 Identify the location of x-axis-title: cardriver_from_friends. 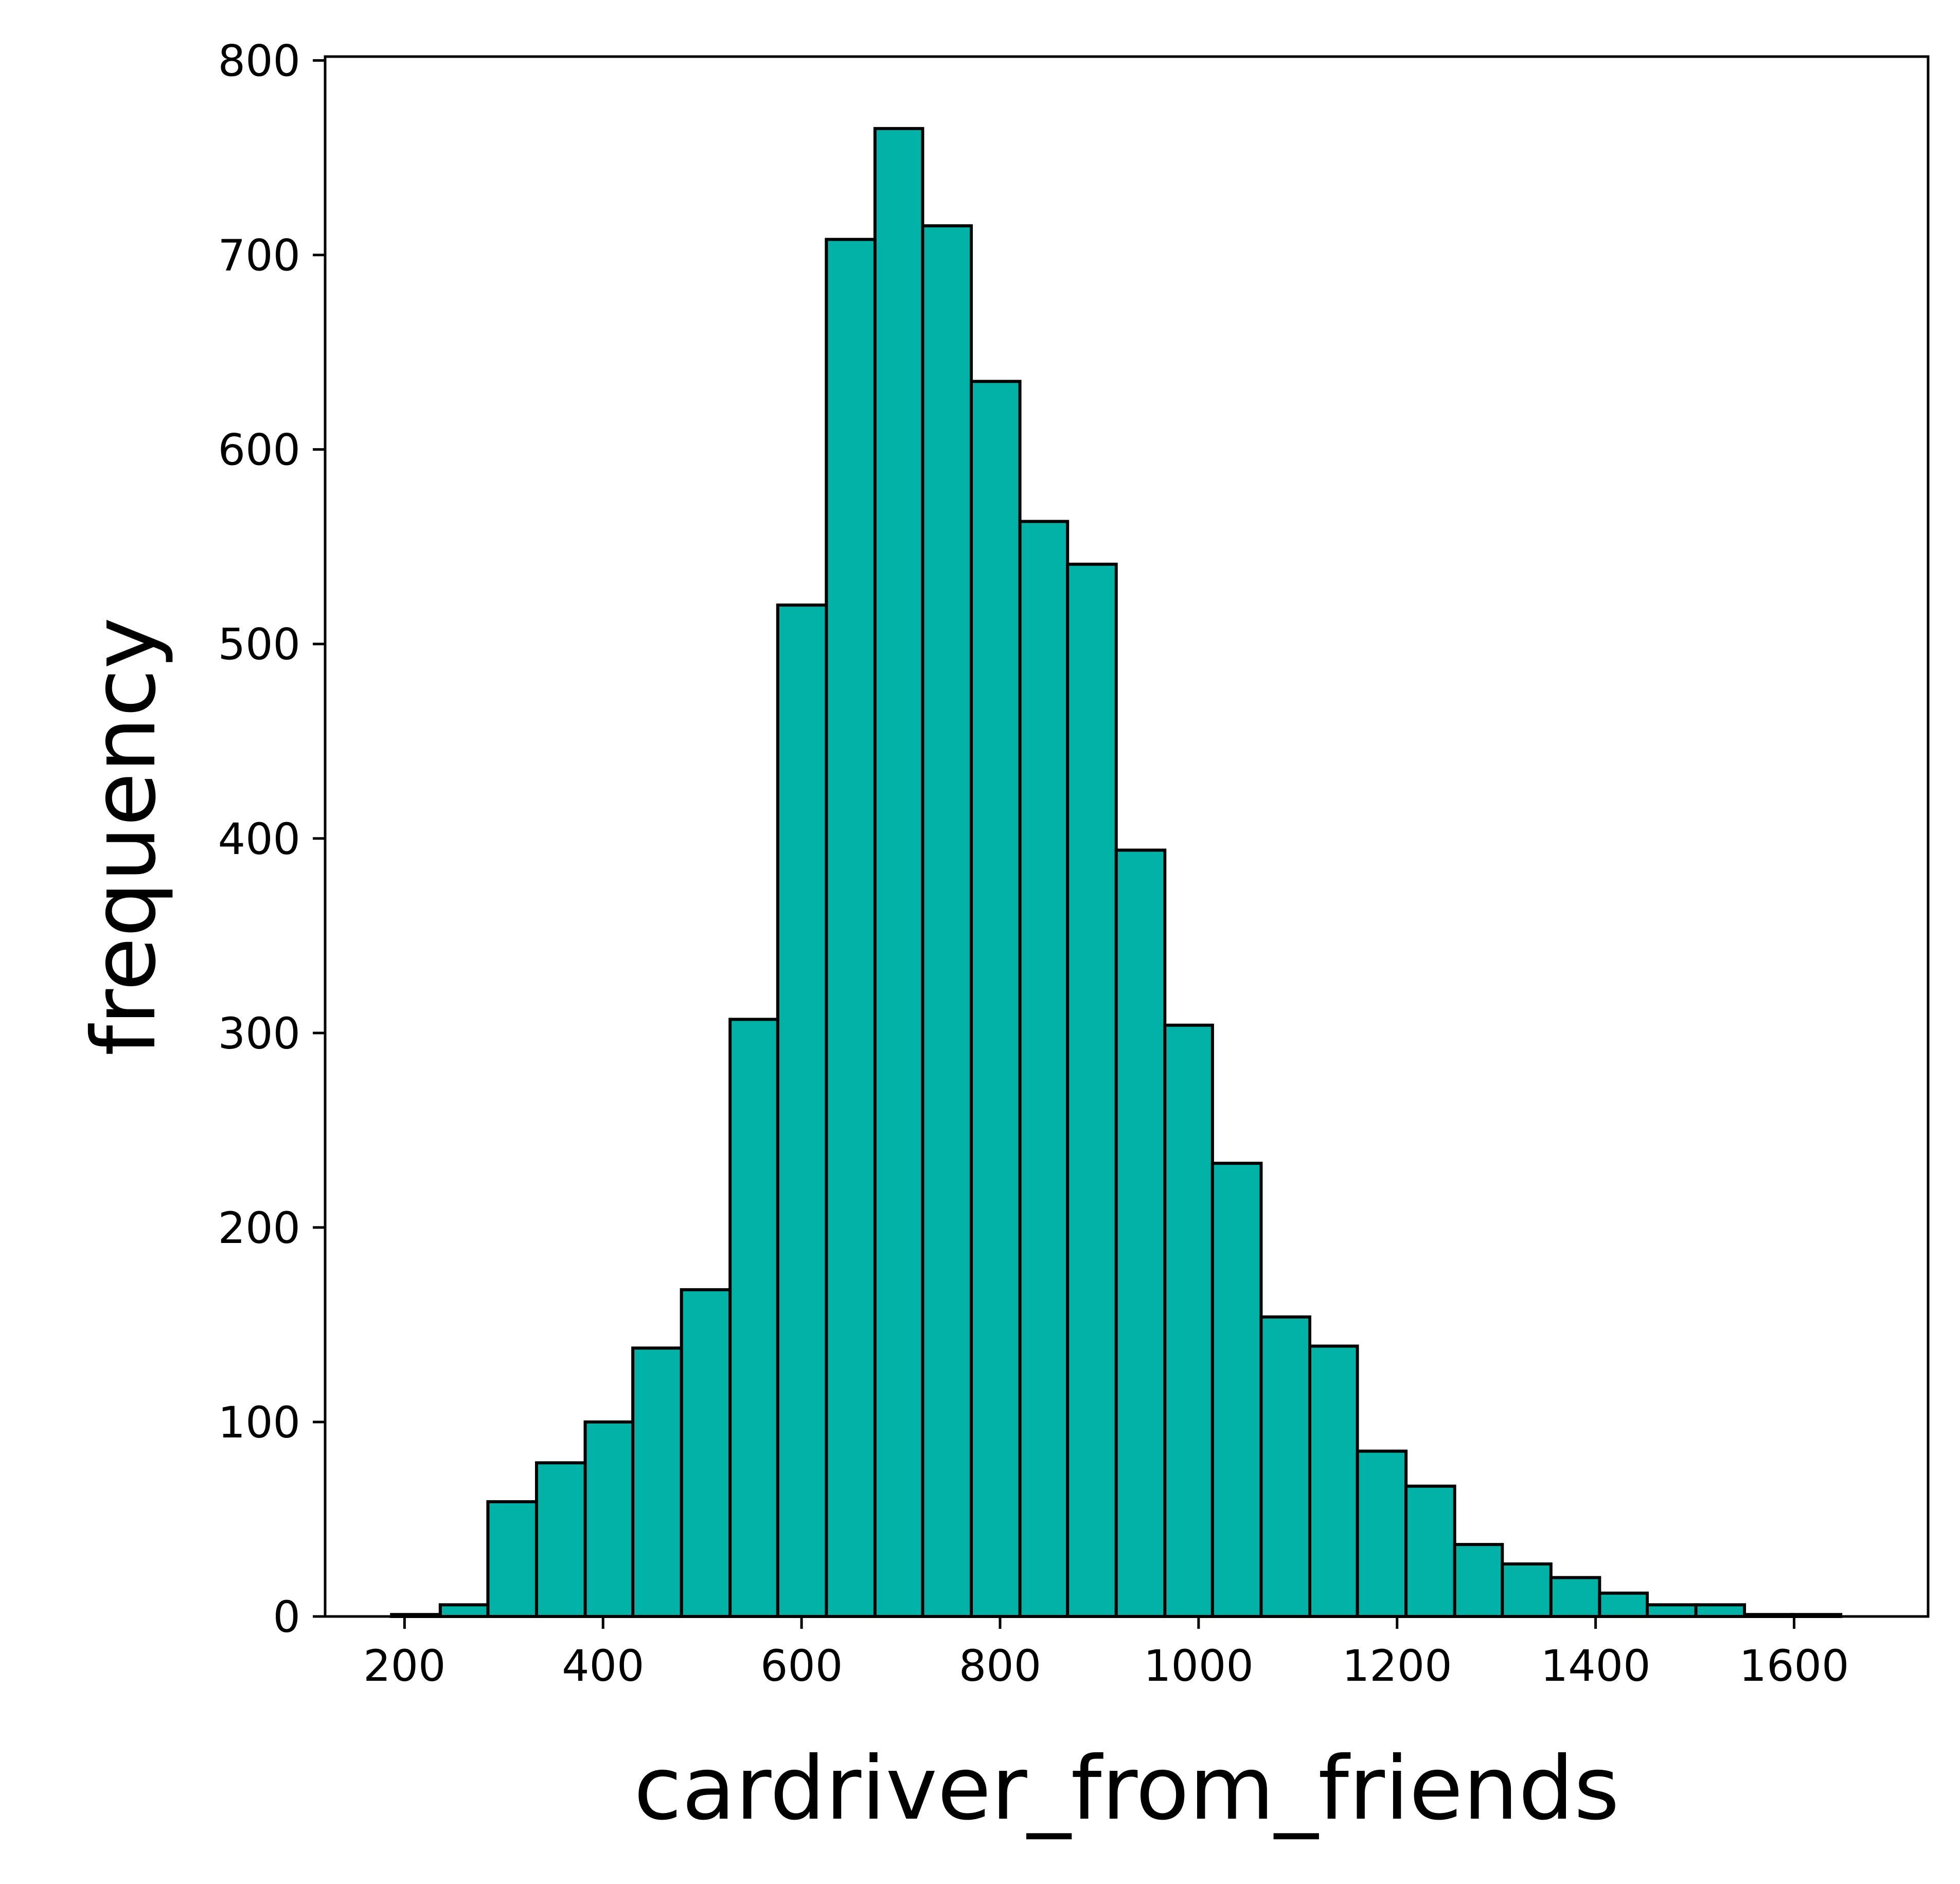
(1127, 1789).